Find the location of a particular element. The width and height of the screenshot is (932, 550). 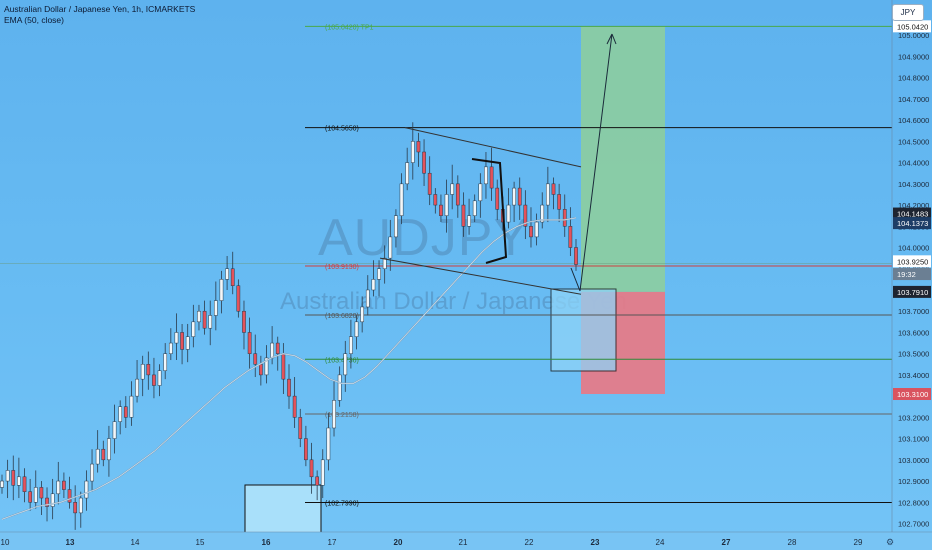

projection-arrowhead is located at coordinates (611, 39).